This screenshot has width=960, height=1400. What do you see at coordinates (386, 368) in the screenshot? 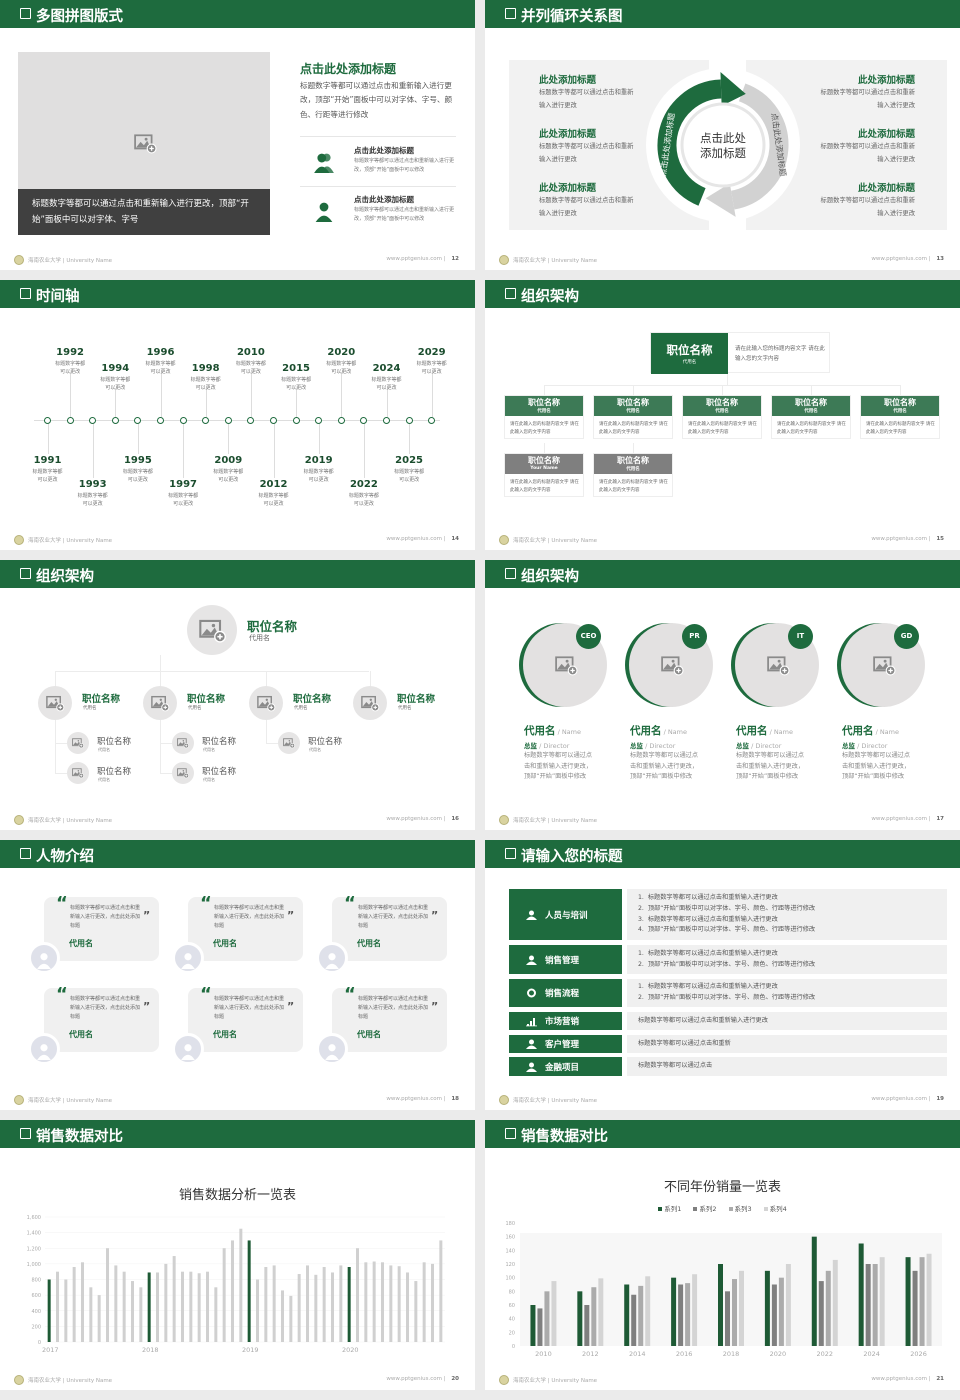
I see `timeline-year: 2024` at bounding box center [386, 368].